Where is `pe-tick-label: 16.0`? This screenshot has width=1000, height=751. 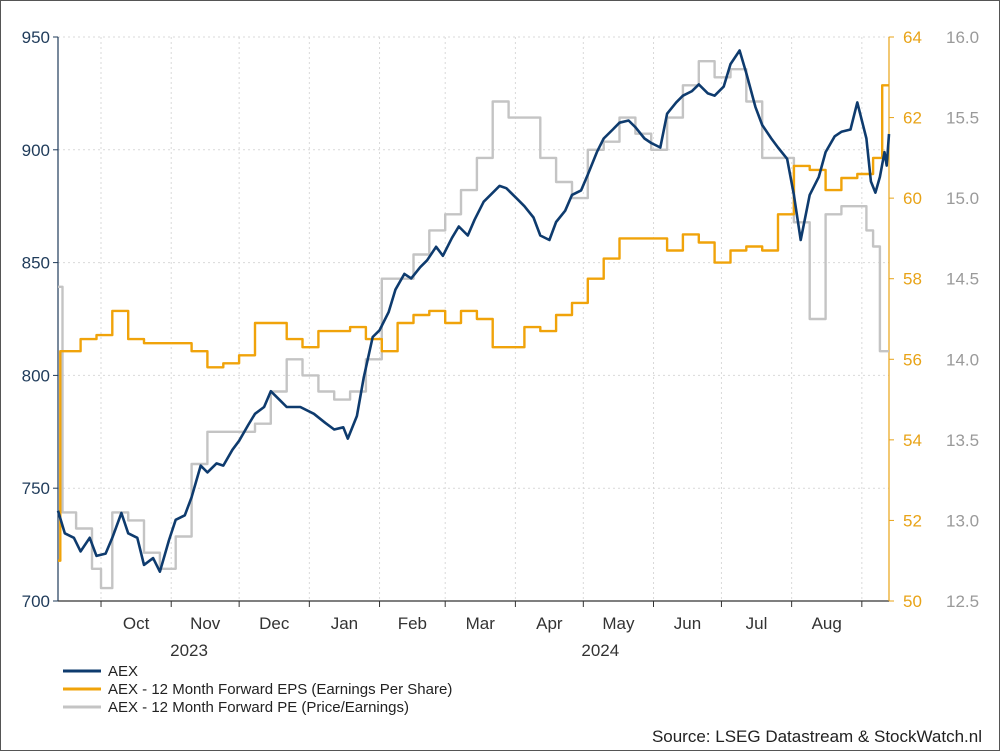
pe-tick-label: 16.0 is located at coordinates (962, 37).